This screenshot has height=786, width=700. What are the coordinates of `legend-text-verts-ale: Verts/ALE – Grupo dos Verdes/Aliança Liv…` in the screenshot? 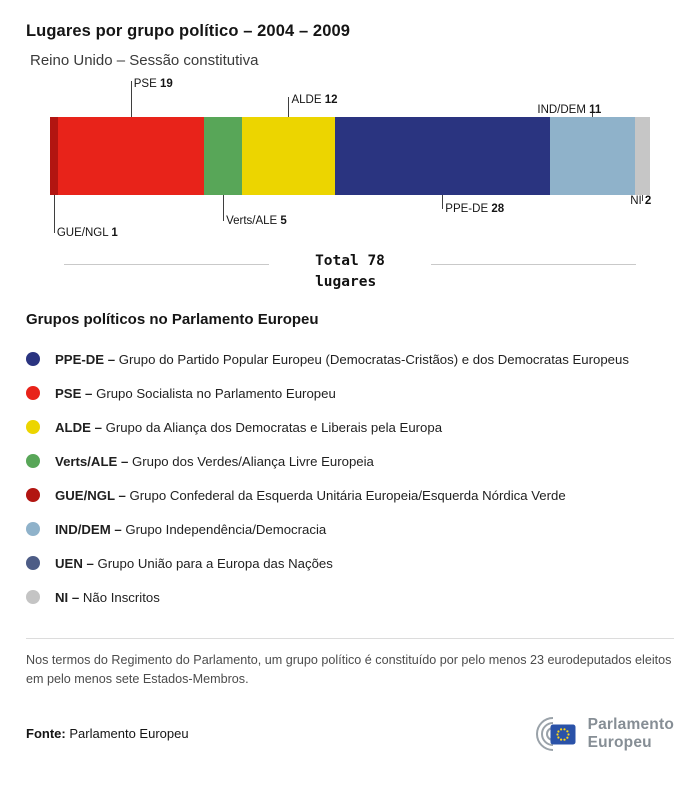 It's located at (214, 461).